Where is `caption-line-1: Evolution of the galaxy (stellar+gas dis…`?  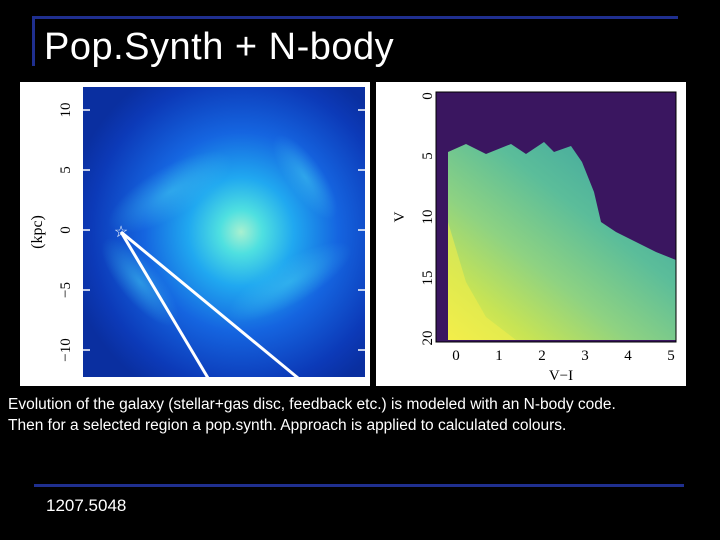
caption-line-1: Evolution of the galaxy (stellar+gas dis… is located at coordinates (312, 404).